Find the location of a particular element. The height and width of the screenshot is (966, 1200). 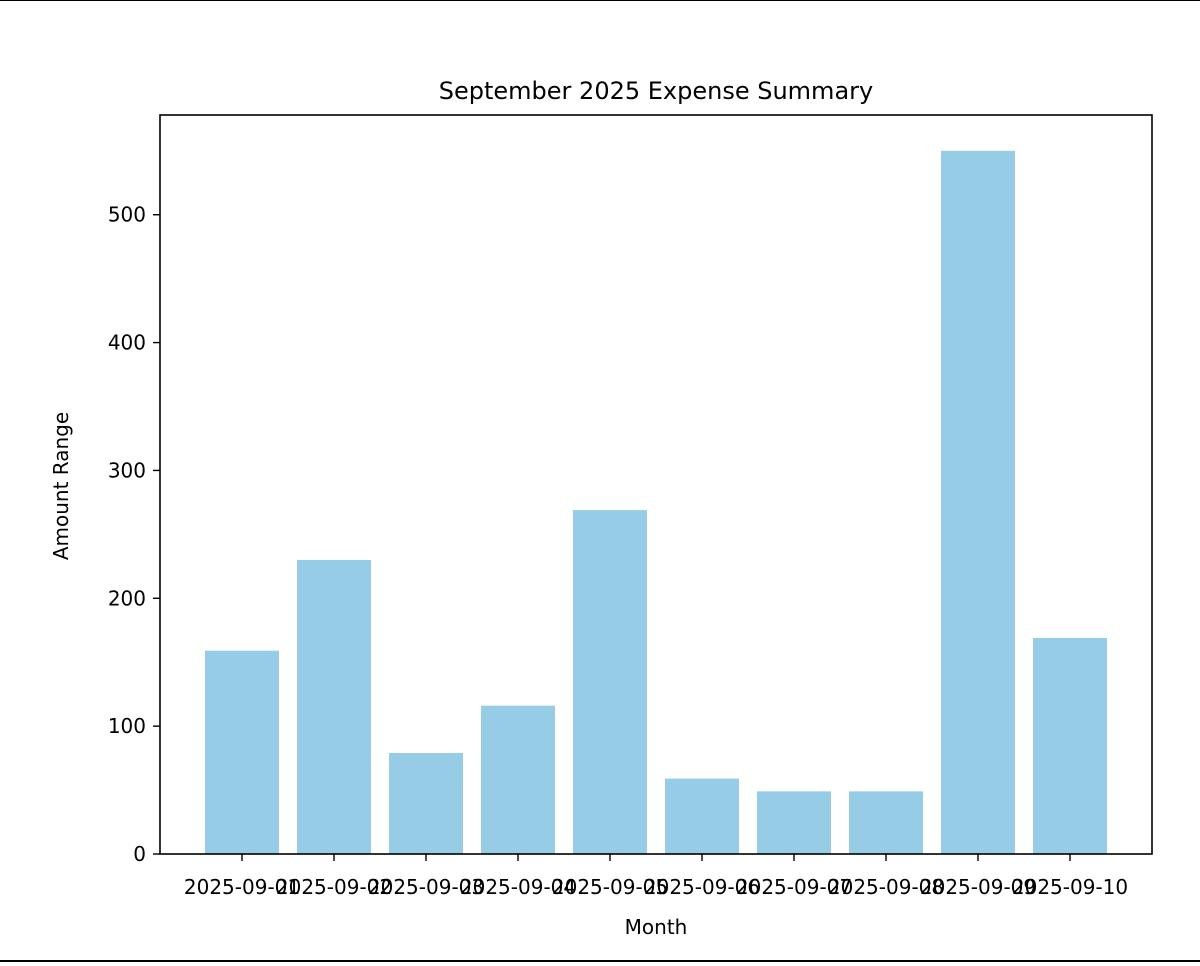

y-axis: 0 100 200 300 400 500 is located at coordinates (134, 534).